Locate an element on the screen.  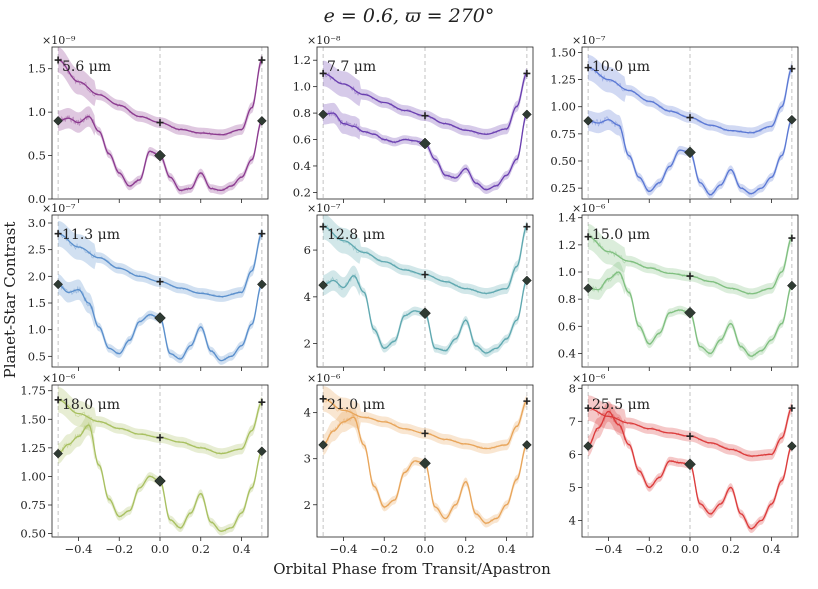
wavelength-label: 15.0 μm is located at coordinates (621, 235).